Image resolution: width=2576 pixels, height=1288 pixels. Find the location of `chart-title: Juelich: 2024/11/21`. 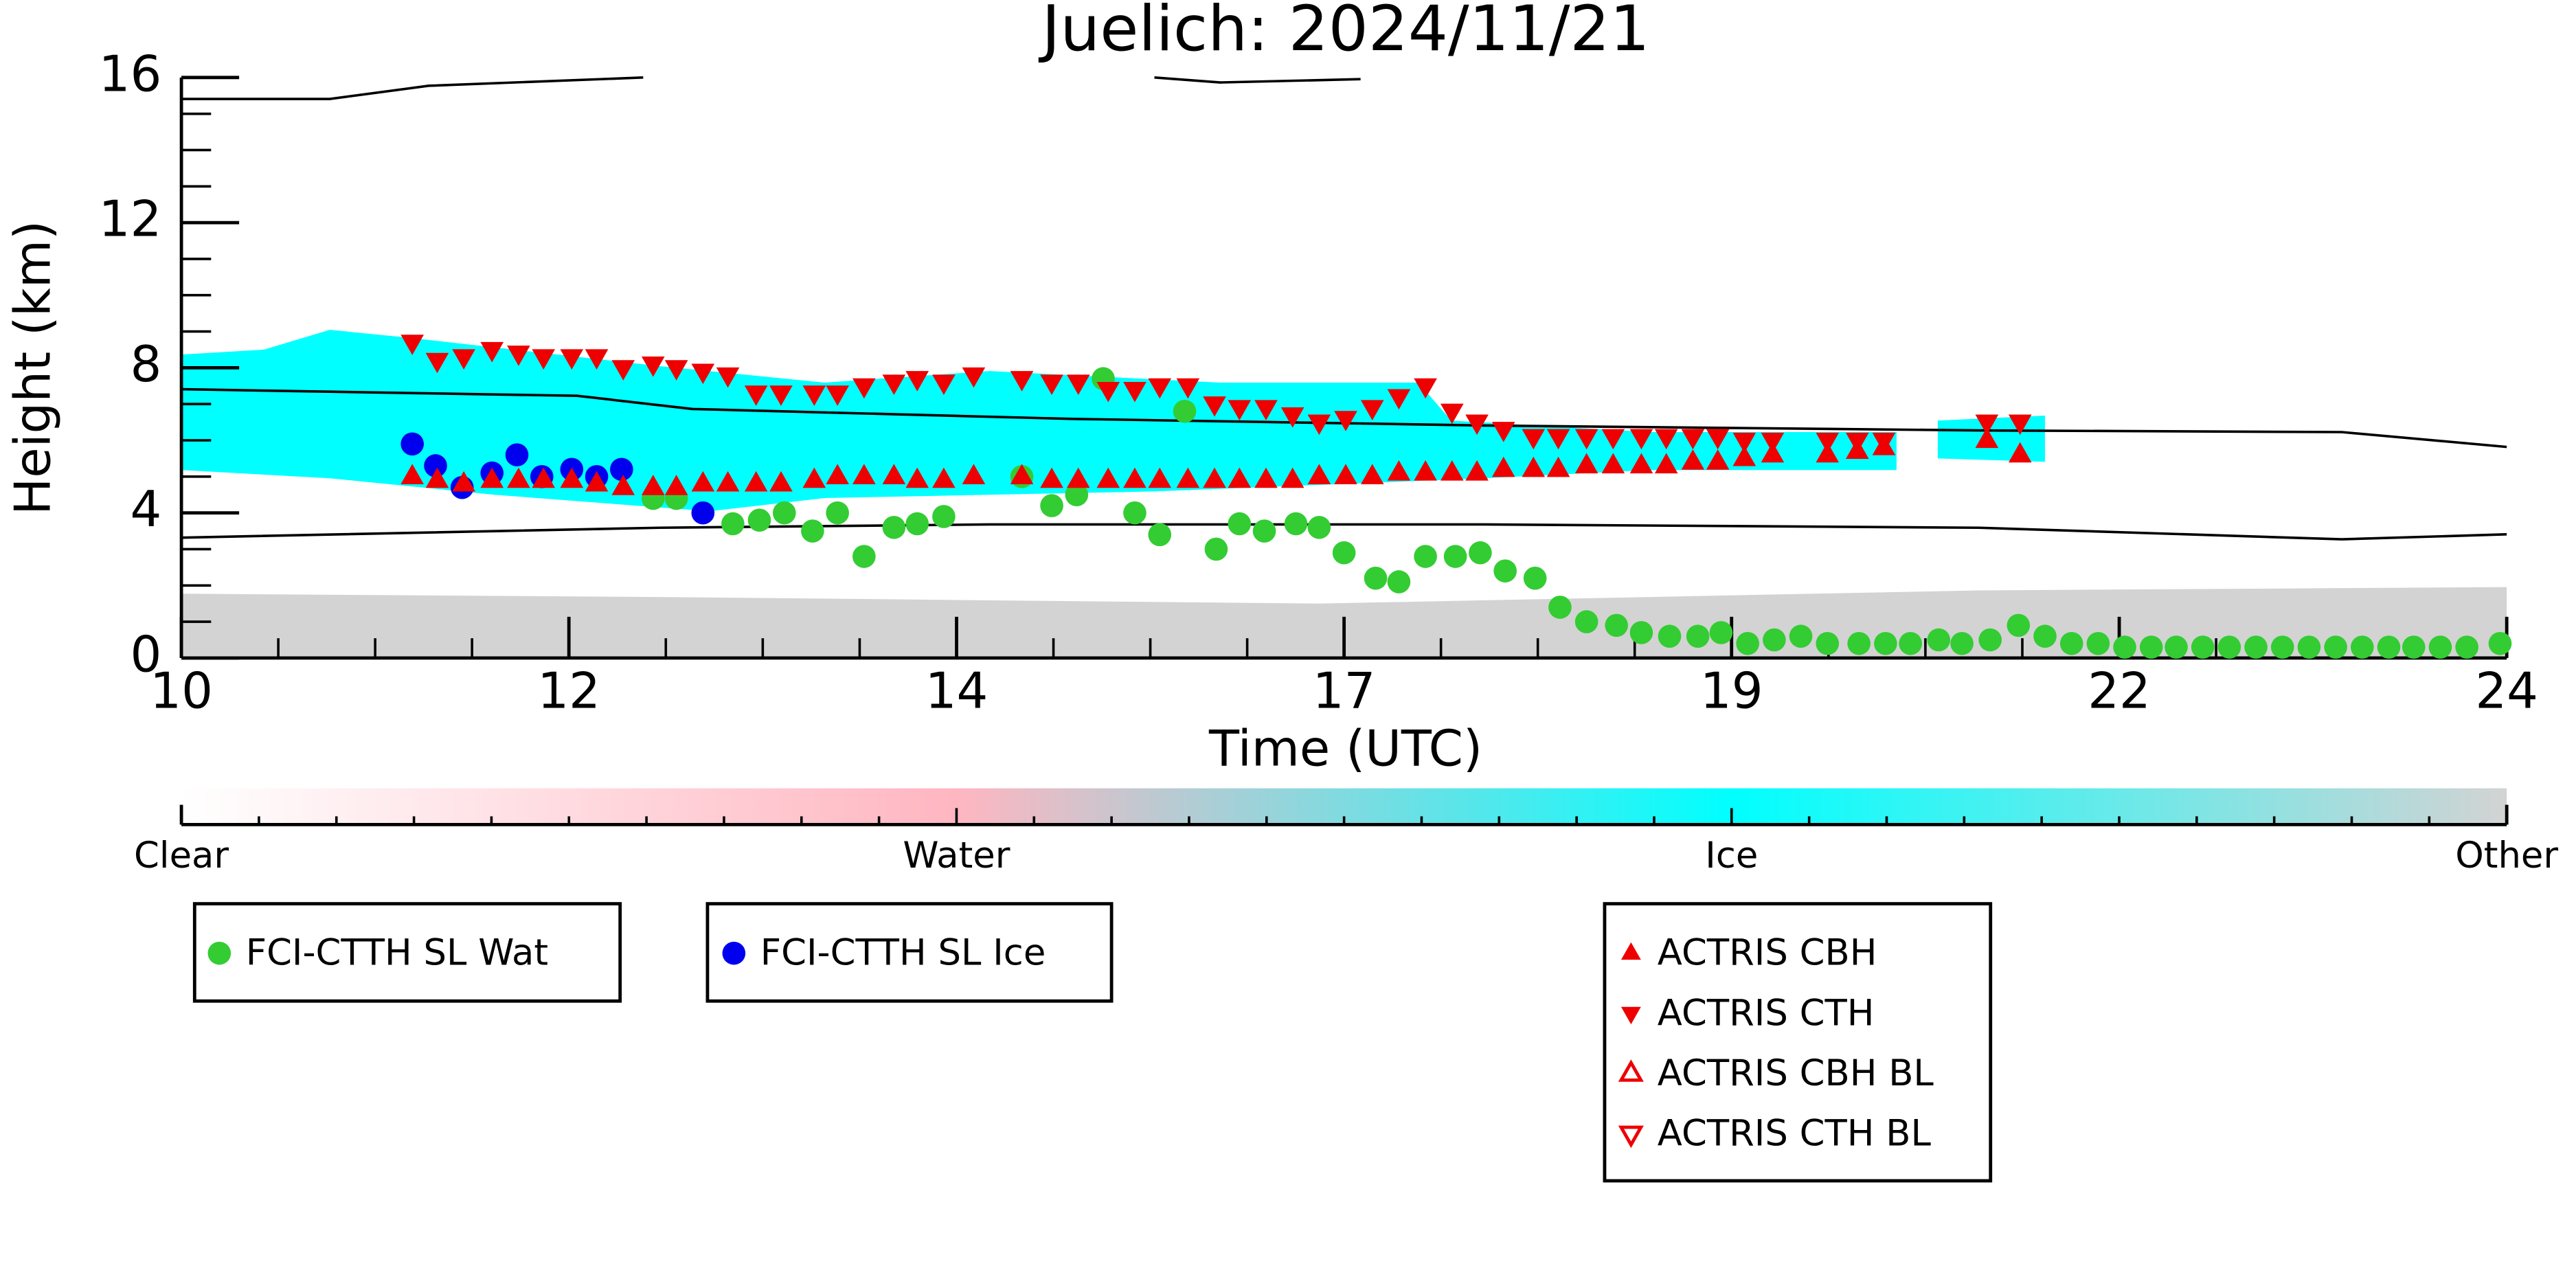

chart-title: Juelich: 2024/11/21 is located at coordinates (1344, 32).